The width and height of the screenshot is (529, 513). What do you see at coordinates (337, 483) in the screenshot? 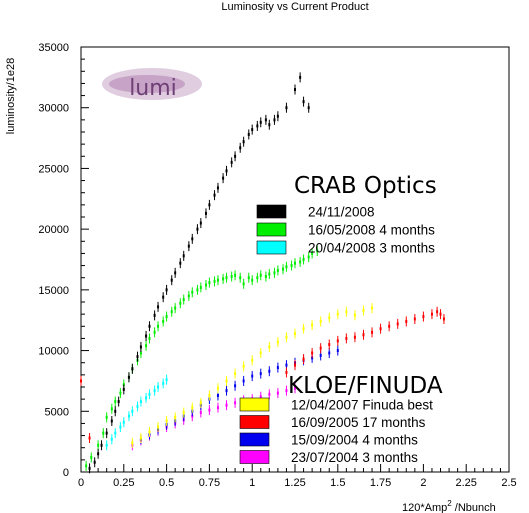
I see `x-tick-label: 1.5` at bounding box center [337, 483].